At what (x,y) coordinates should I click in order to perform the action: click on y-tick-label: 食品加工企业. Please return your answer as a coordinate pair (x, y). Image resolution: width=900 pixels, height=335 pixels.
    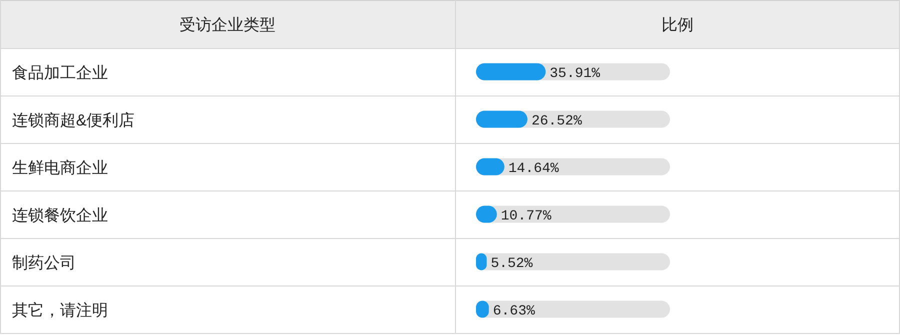
    Looking at the image, I should click on (60, 73).